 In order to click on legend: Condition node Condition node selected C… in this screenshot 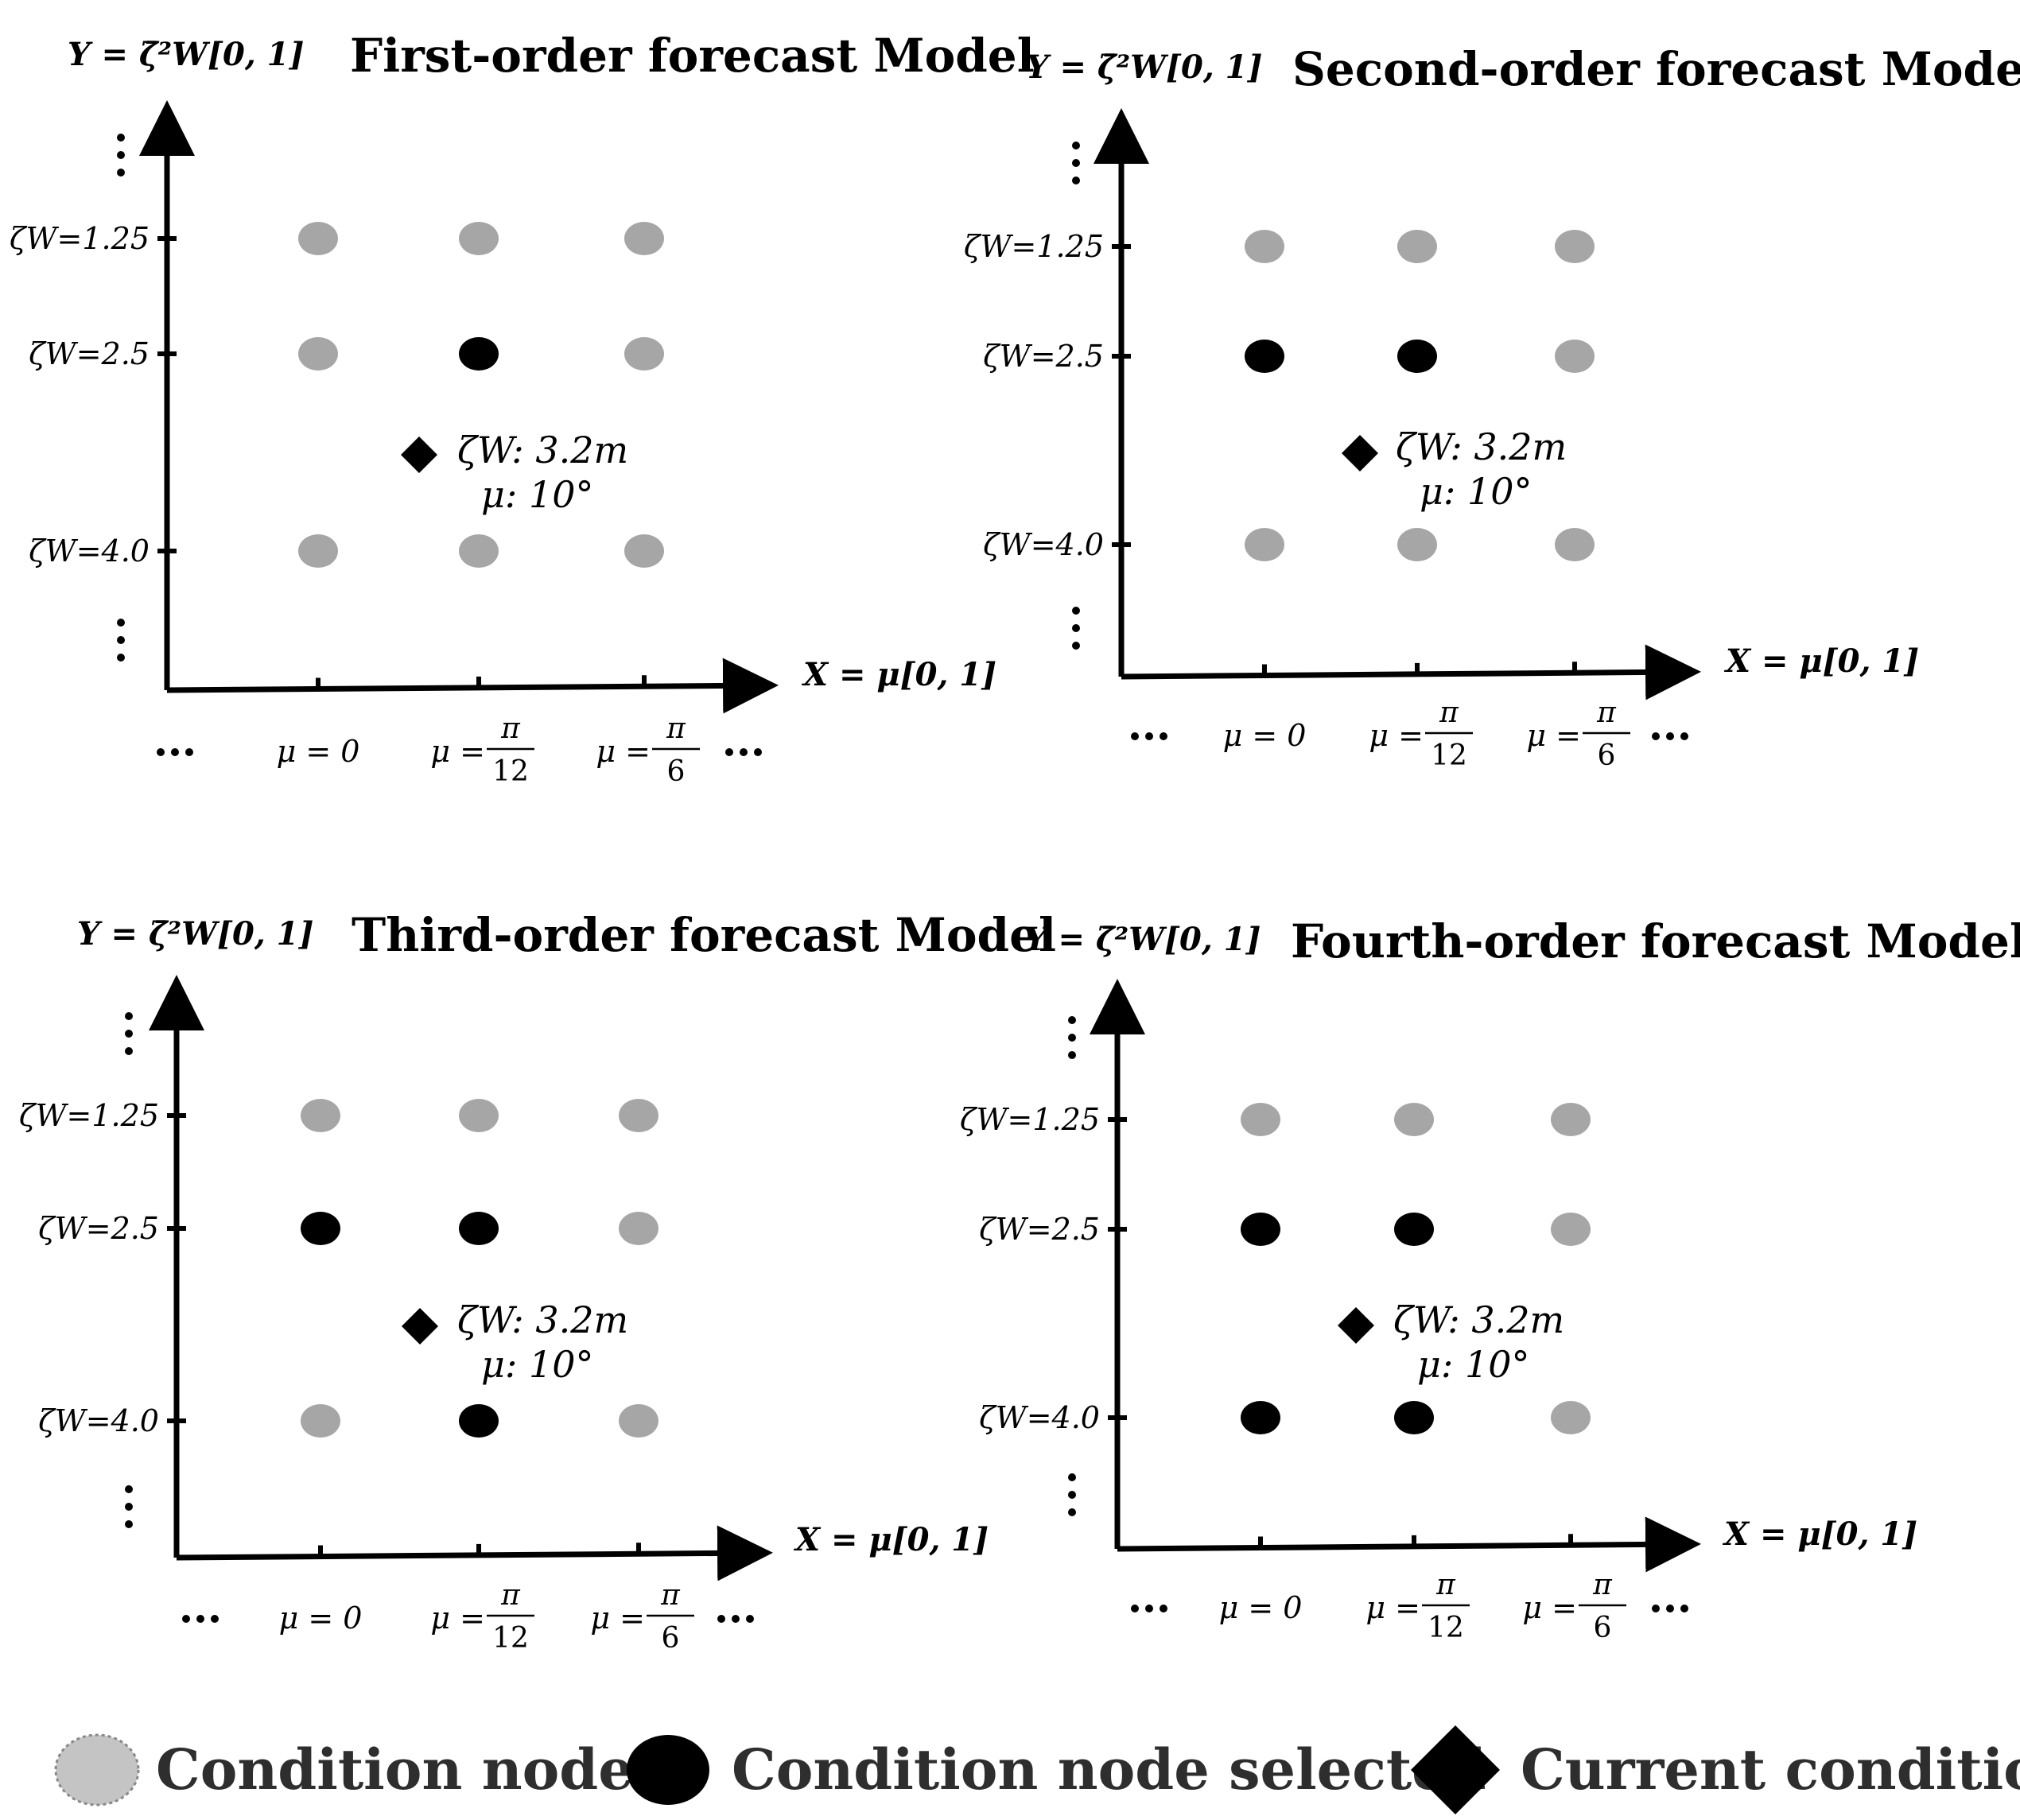, I will do `click(1037, 1769)`.